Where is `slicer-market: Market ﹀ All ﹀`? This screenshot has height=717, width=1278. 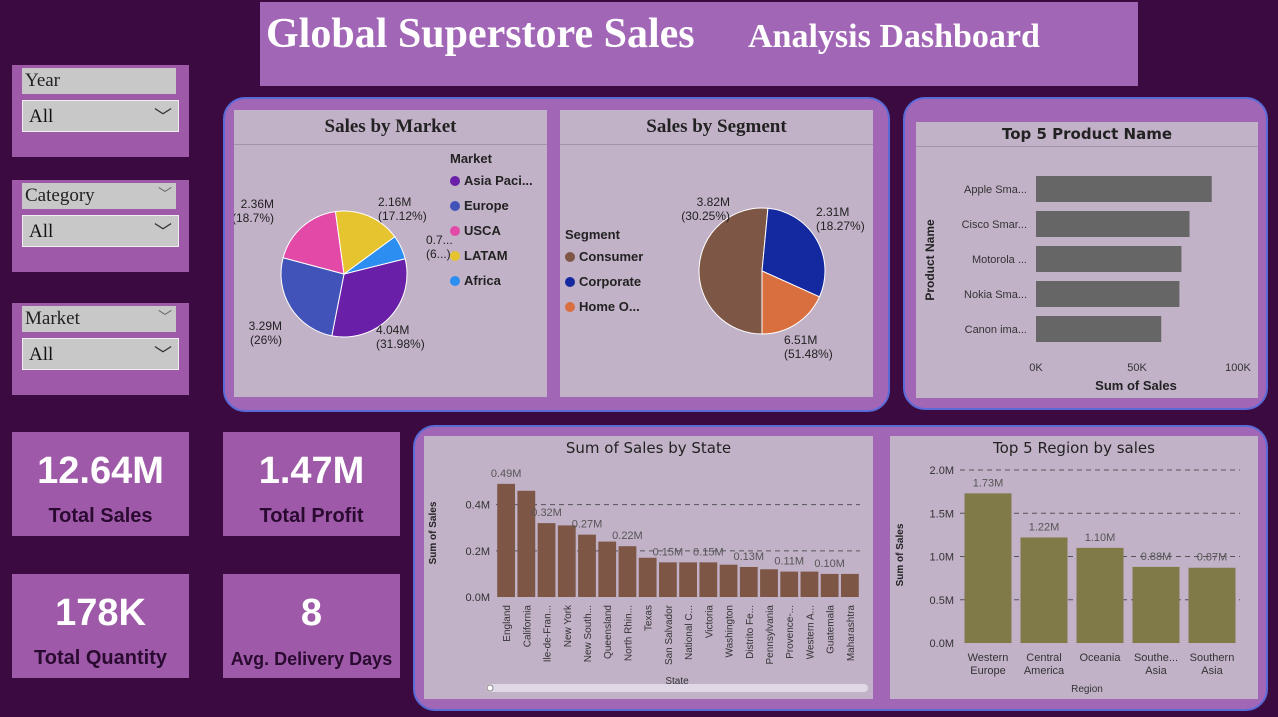 slicer-market: Market ﹀ All ﹀ is located at coordinates (100, 349).